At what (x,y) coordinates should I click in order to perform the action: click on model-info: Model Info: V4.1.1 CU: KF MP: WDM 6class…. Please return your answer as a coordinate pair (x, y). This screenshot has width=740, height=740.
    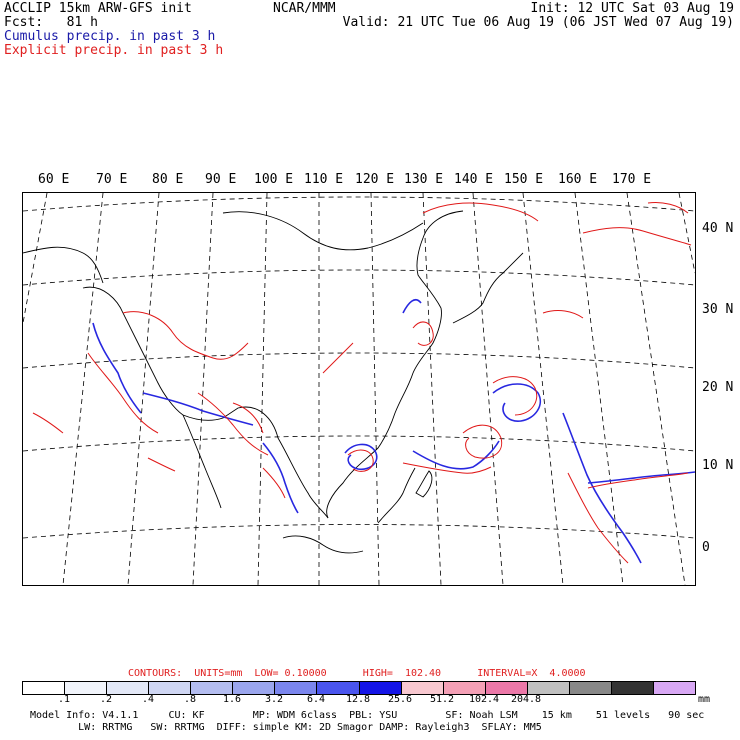
    Looking at the image, I should click on (367, 722).